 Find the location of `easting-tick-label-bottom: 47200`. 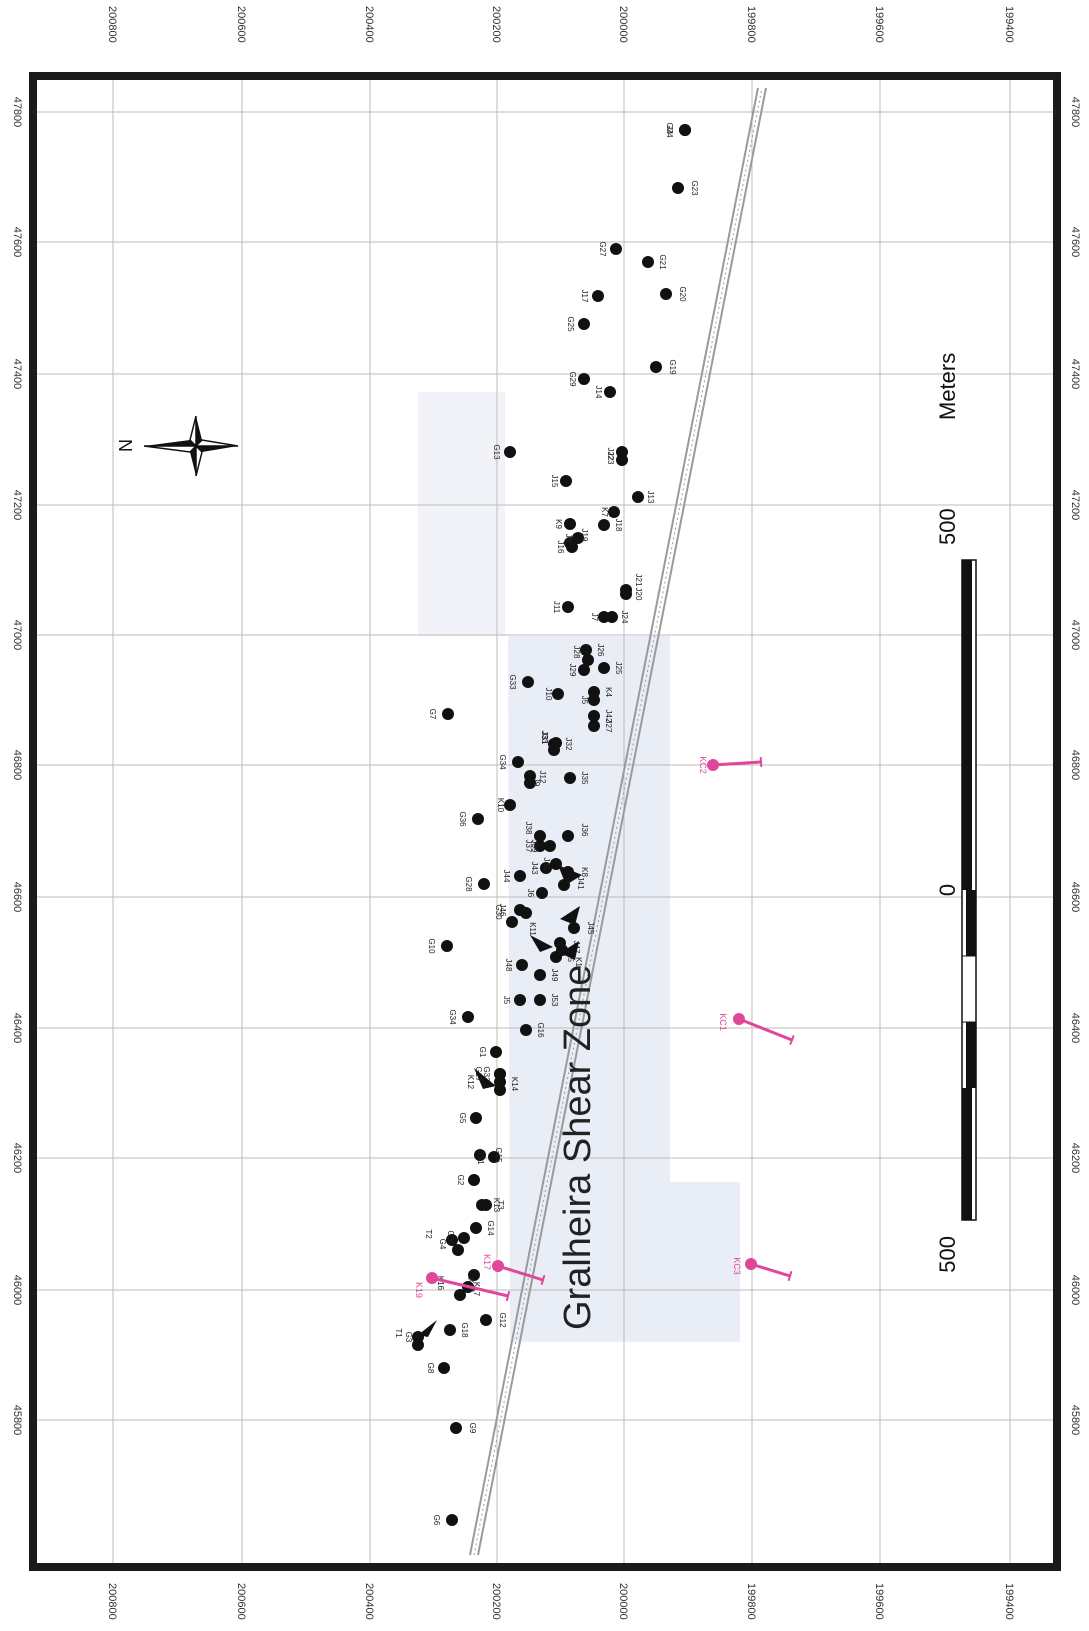

easting-tick-label-bottom: 47200 is located at coordinates (1075, 505).